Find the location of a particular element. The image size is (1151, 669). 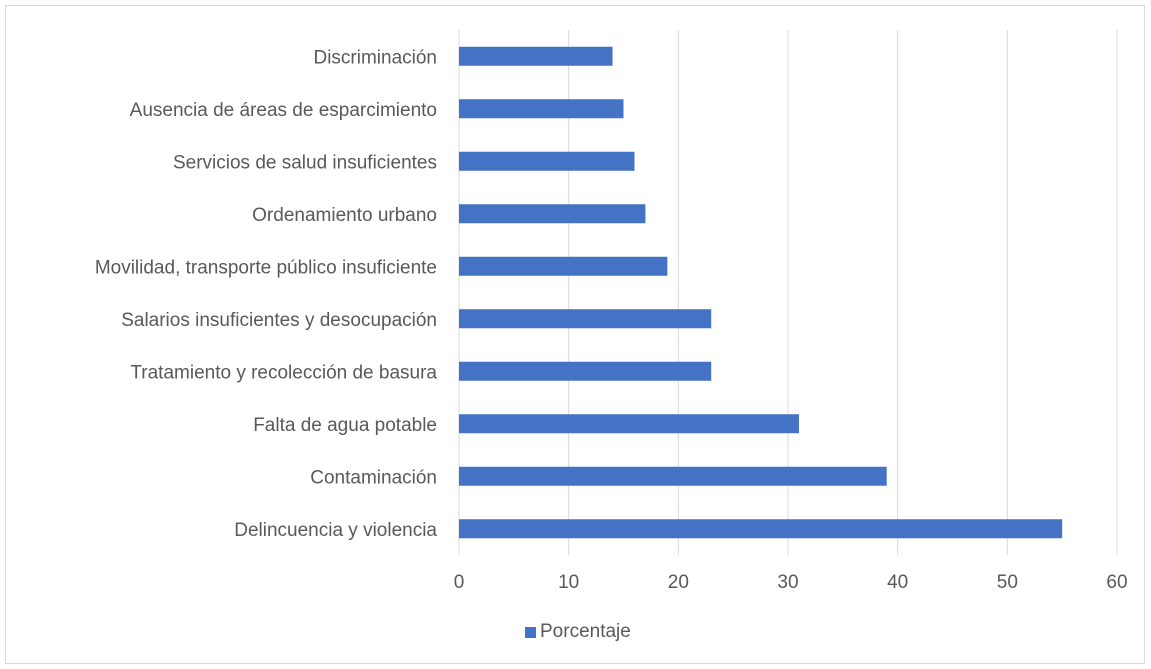

legend-label: Porcentaje is located at coordinates (585, 631).